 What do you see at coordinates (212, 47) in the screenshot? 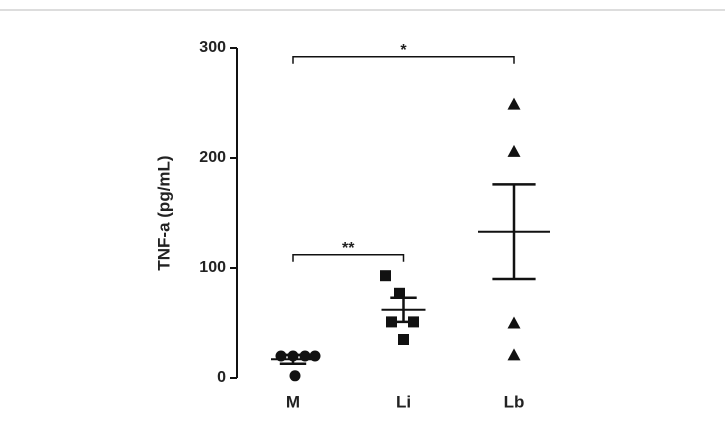
I see `y-tick-label: 300` at bounding box center [212, 47].